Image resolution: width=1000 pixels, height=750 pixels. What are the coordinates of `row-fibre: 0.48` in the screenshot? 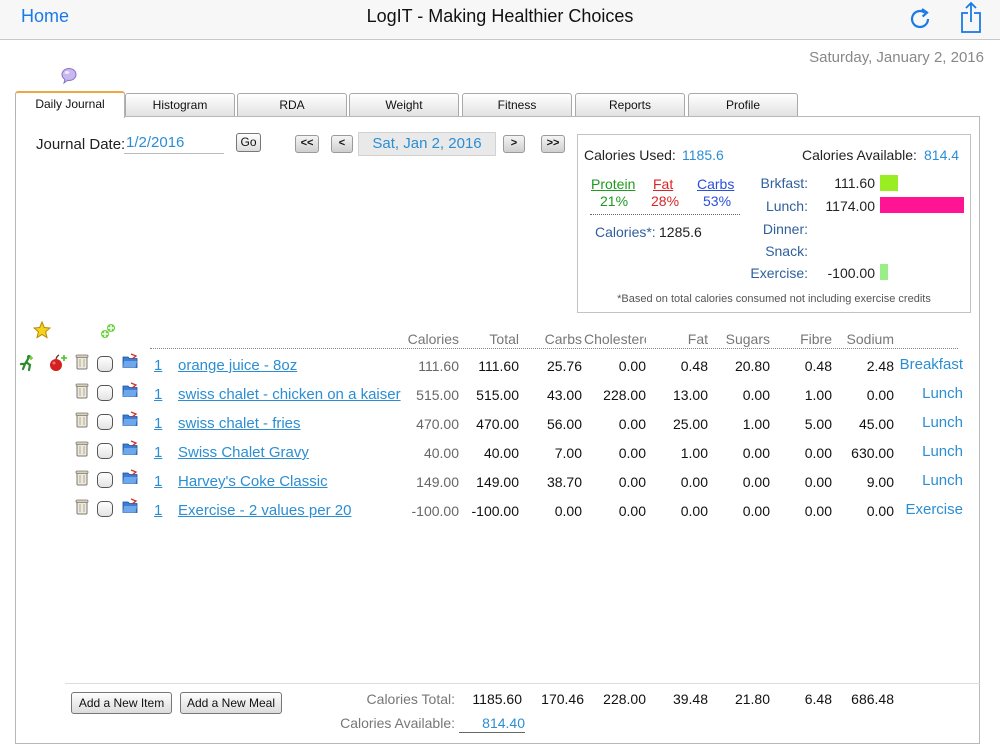 It's located at (818, 366).